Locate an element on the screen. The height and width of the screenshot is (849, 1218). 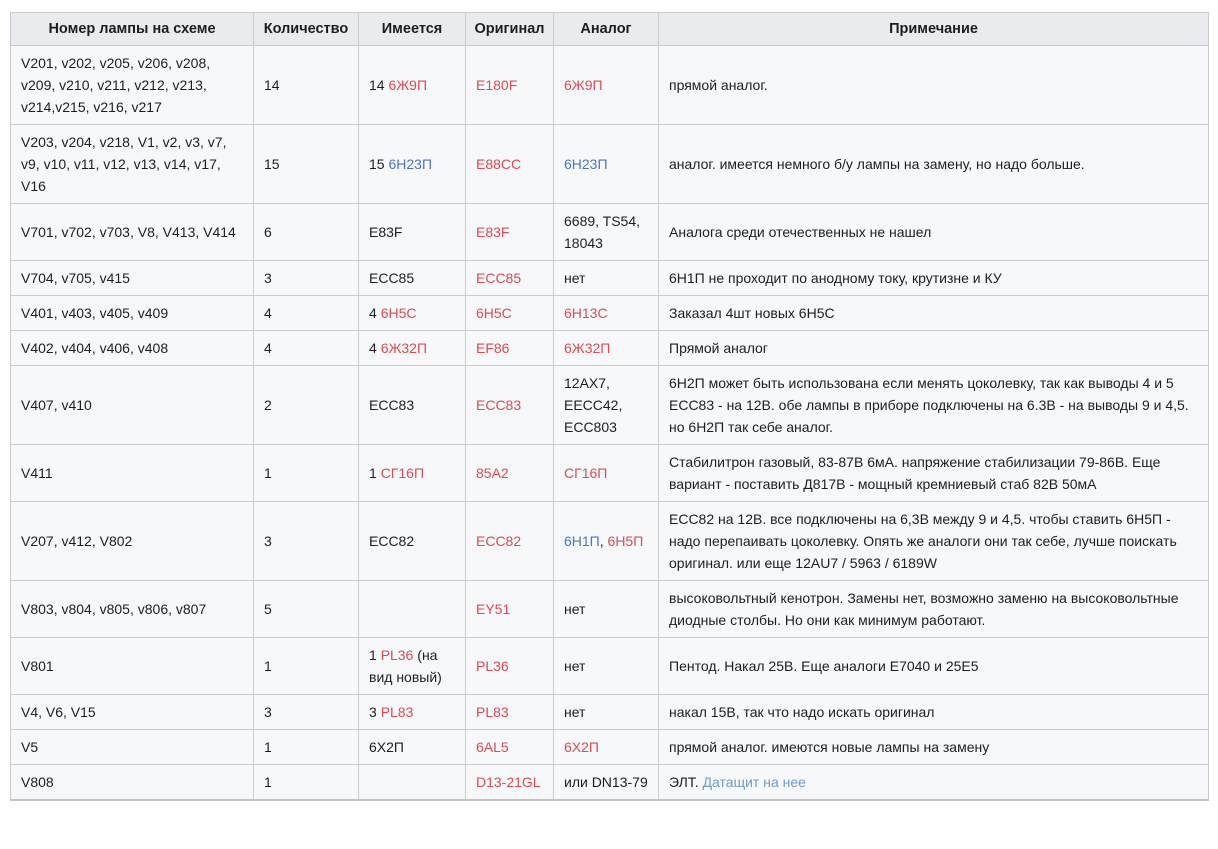
column-header-note: Примечание is located at coordinates (933, 29).